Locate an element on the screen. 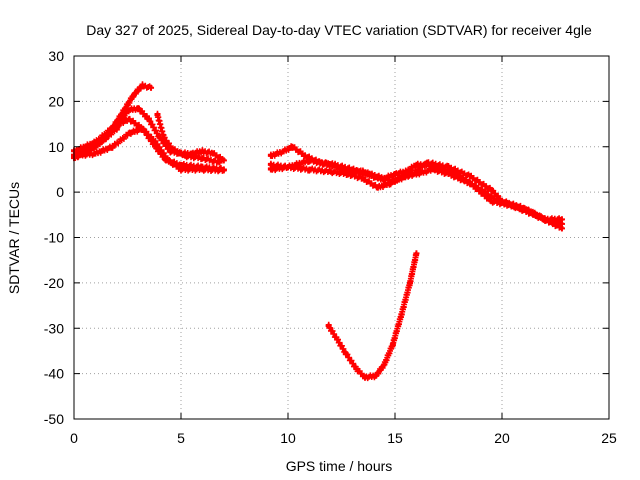 The width and height of the screenshot is (640, 480). y-tick-label: 10 is located at coordinates (56, 147).